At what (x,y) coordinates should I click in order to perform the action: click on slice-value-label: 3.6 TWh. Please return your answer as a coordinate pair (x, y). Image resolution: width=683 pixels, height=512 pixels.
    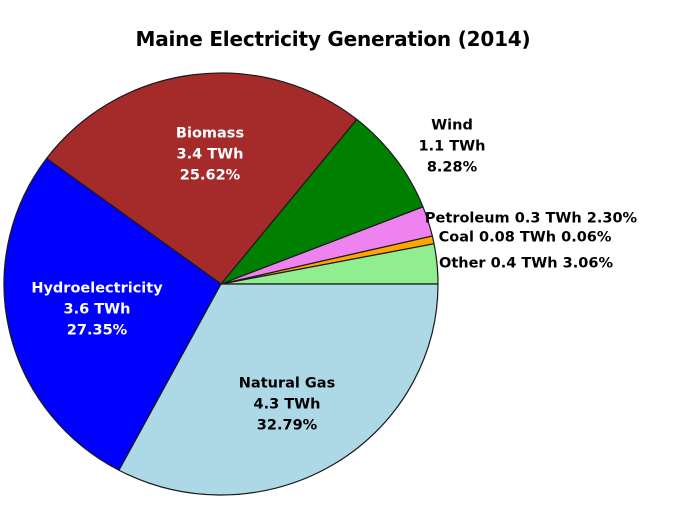
    Looking at the image, I should click on (97, 309).